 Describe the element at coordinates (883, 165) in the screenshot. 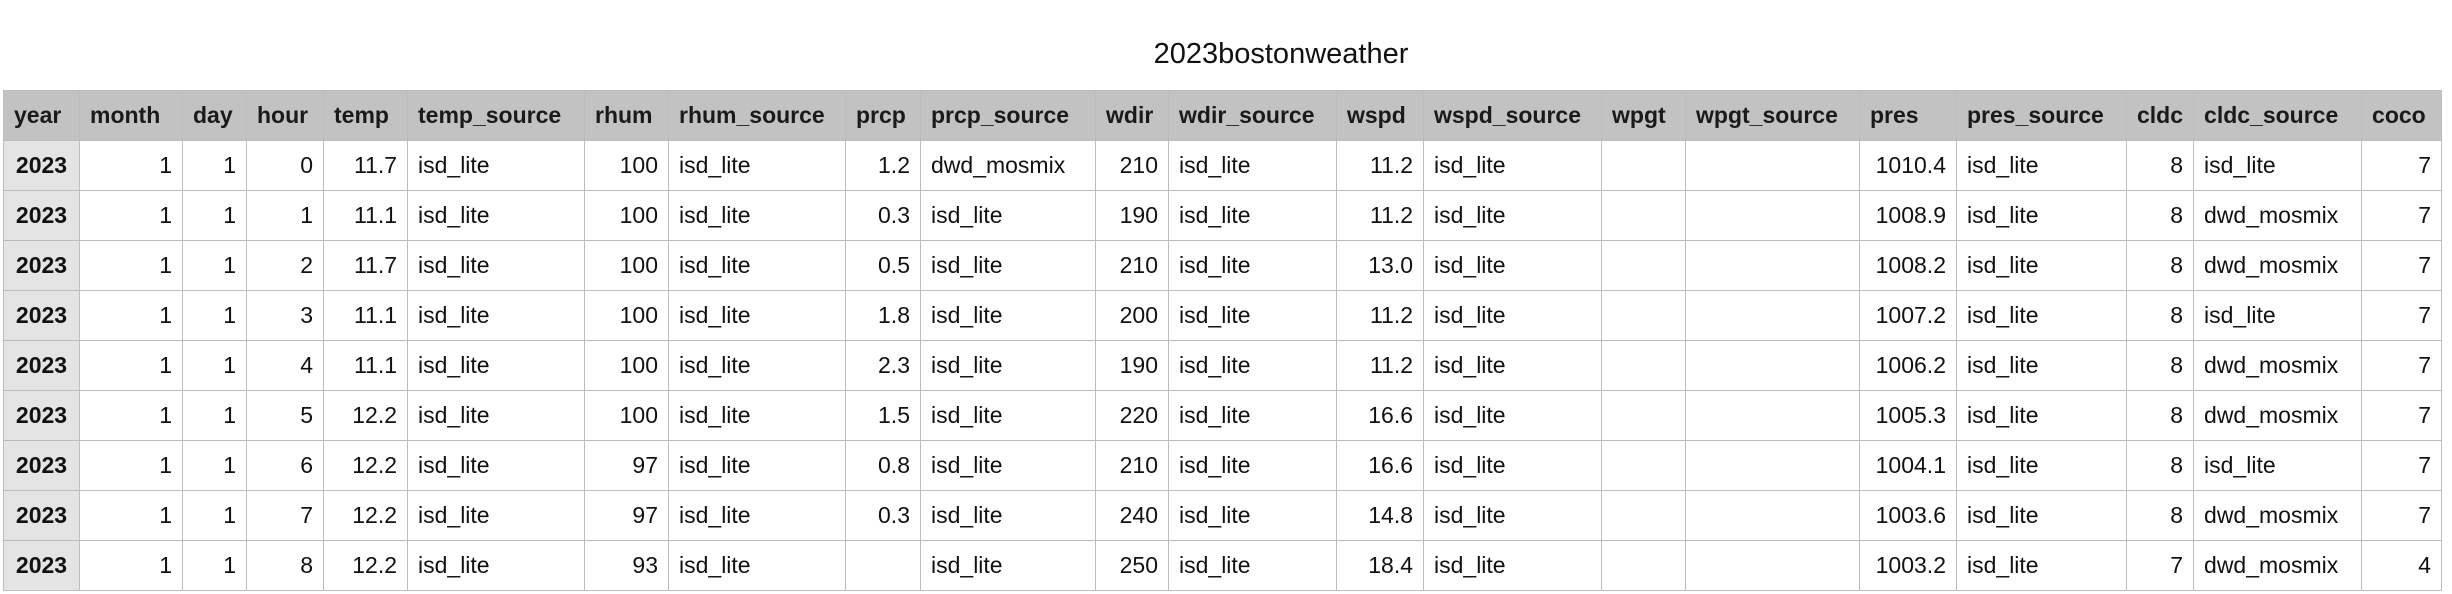

I see `cell-prcp: 1.2` at that location.